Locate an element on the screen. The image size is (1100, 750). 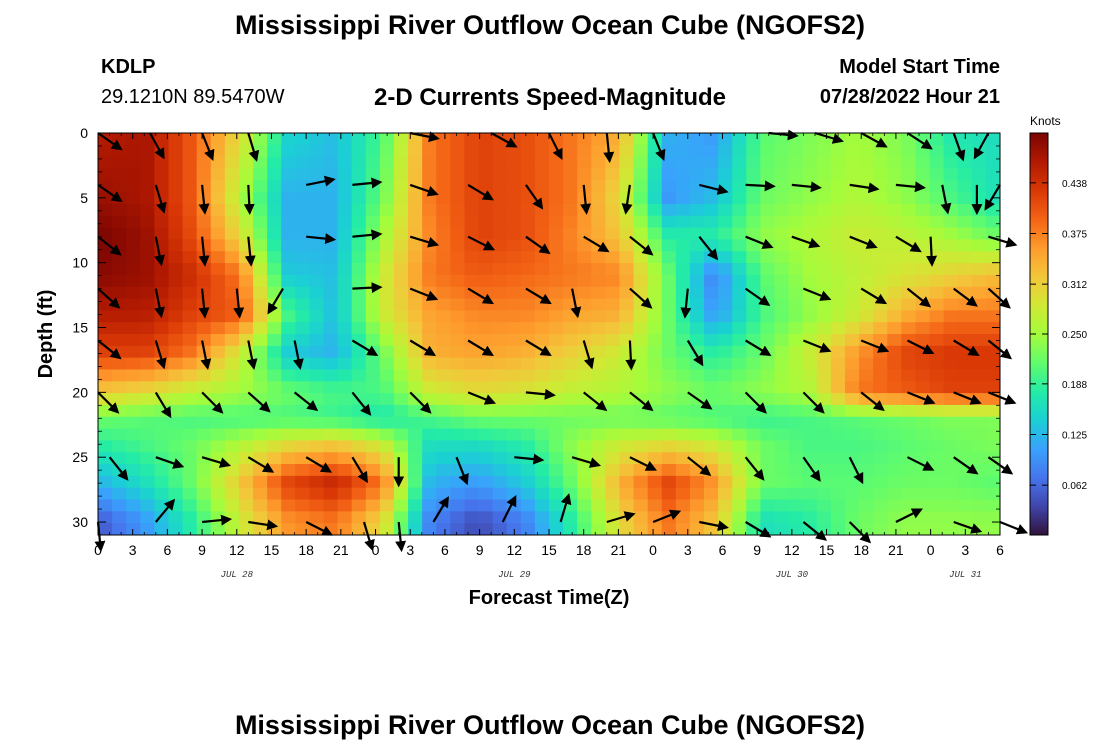
y-tick-label: 30 is located at coordinates (80, 522).